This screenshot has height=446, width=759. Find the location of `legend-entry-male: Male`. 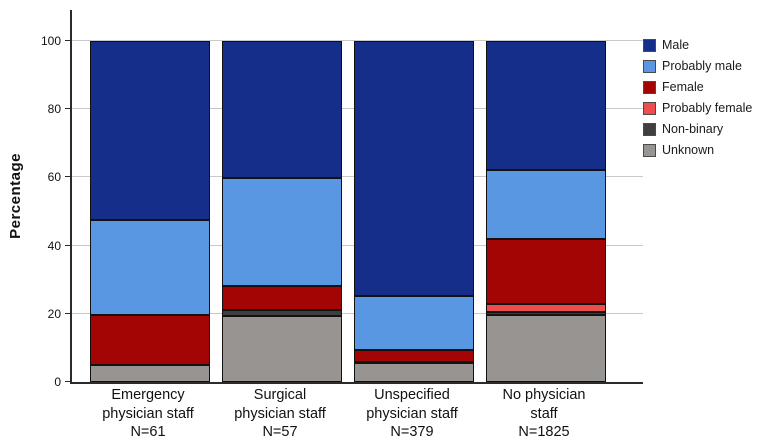

legend-entry-male: Male is located at coordinates (701, 45).